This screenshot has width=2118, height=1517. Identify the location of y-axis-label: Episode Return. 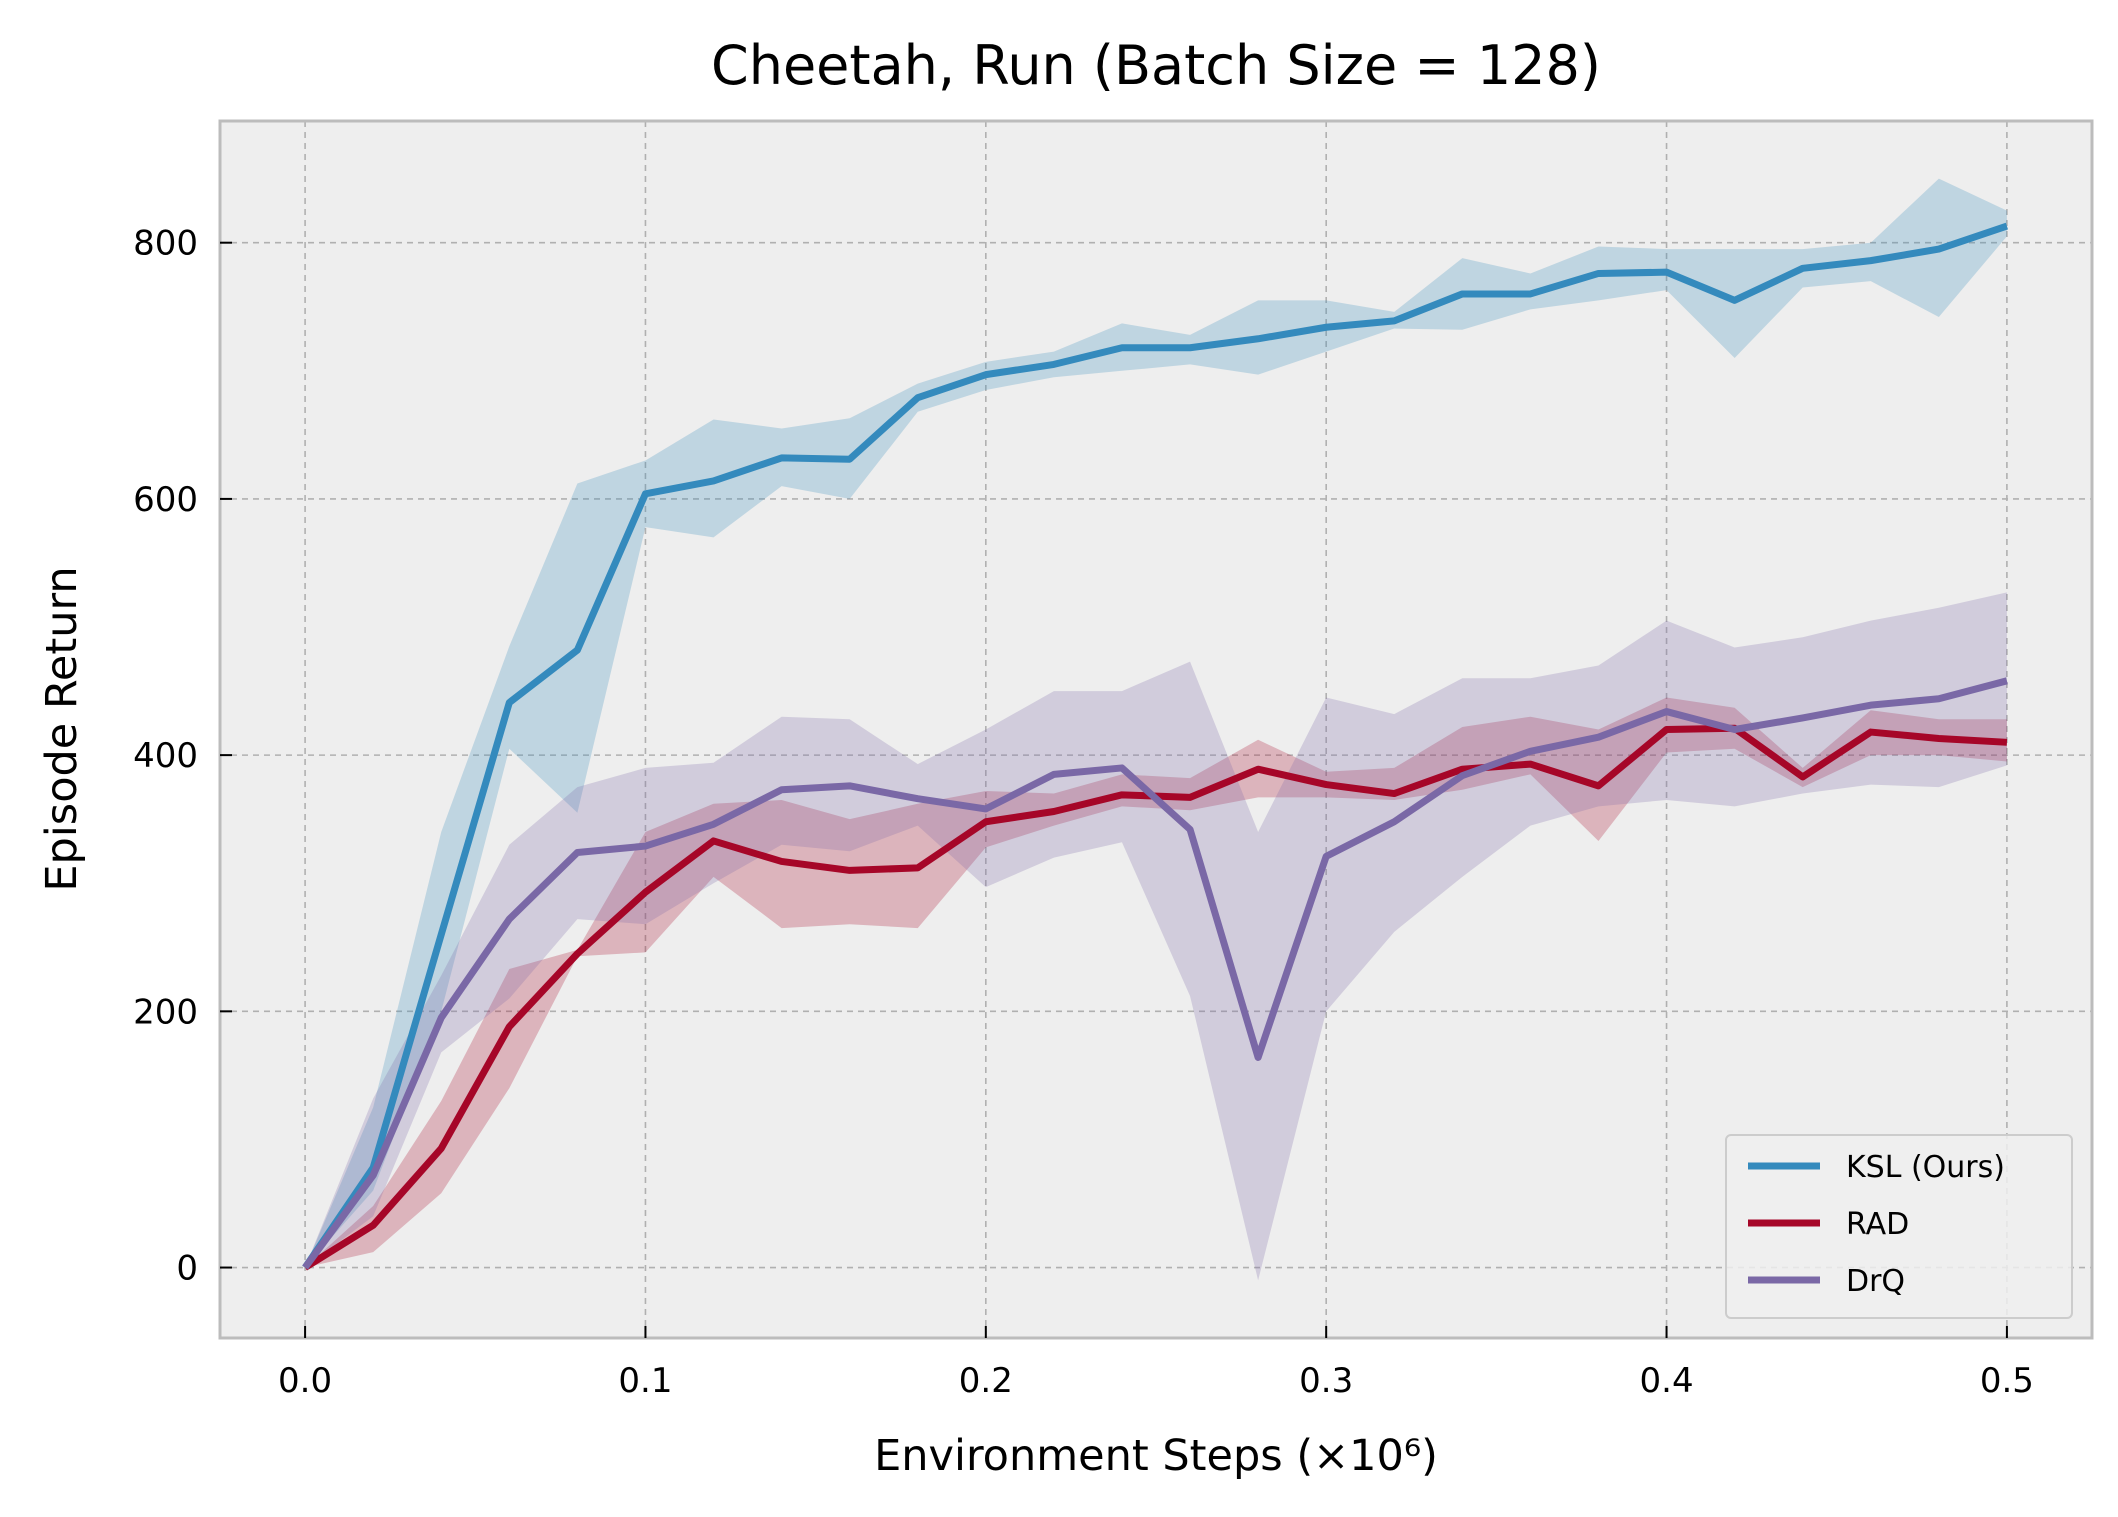
(62, 728).